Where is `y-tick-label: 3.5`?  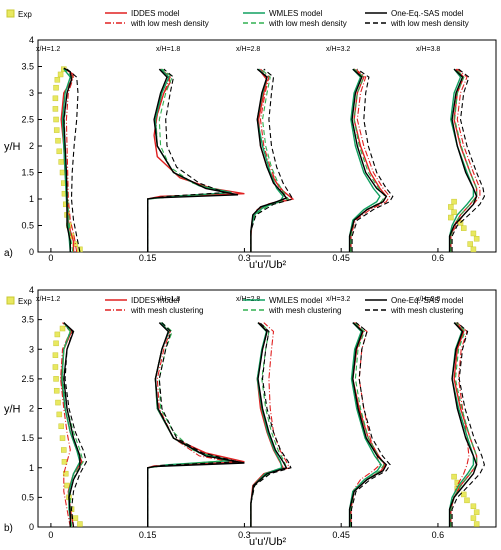 y-tick-label: 3.5 is located at coordinates (27, 320).